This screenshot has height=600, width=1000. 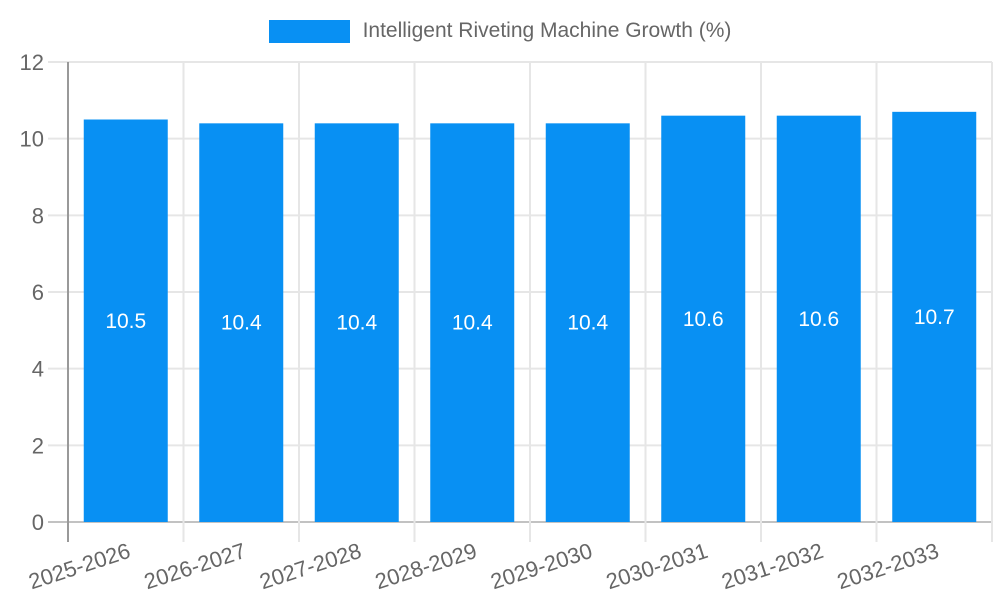 I want to click on x-tick-label: 2030-2031, so click(x=657, y=566).